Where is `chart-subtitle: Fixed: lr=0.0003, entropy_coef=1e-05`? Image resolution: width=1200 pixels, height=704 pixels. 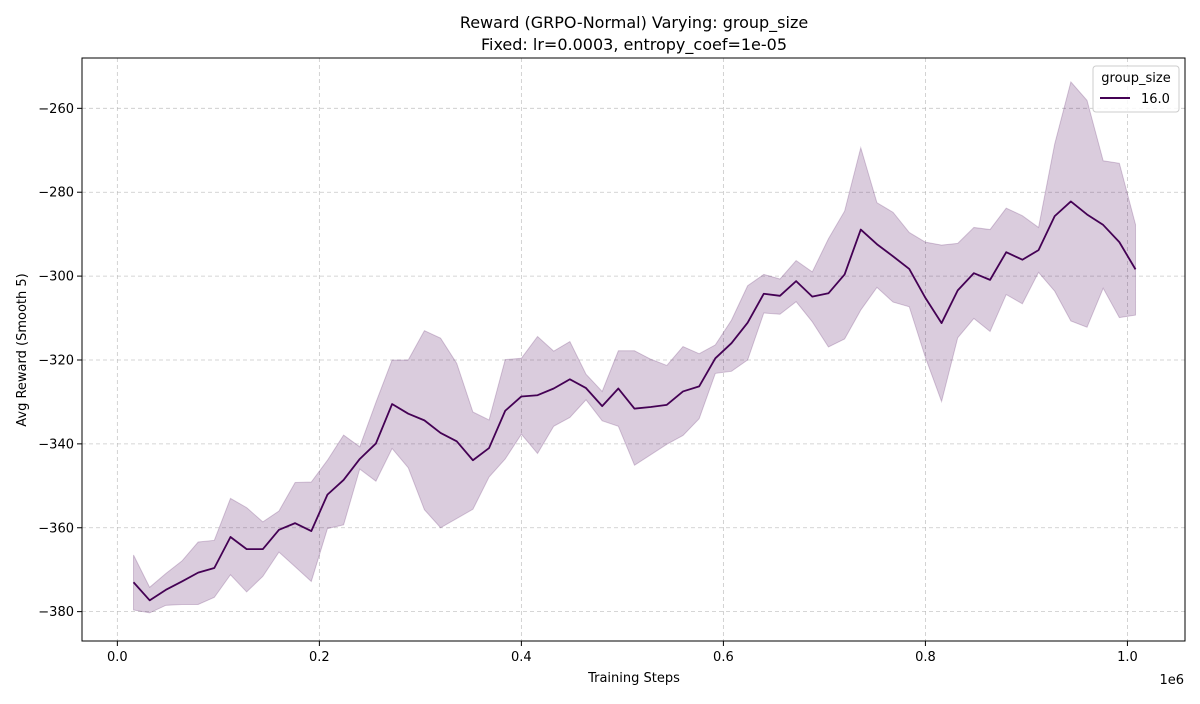
chart-subtitle: Fixed: lr=0.0003, entropy_coef=1e-05 is located at coordinates (634, 45).